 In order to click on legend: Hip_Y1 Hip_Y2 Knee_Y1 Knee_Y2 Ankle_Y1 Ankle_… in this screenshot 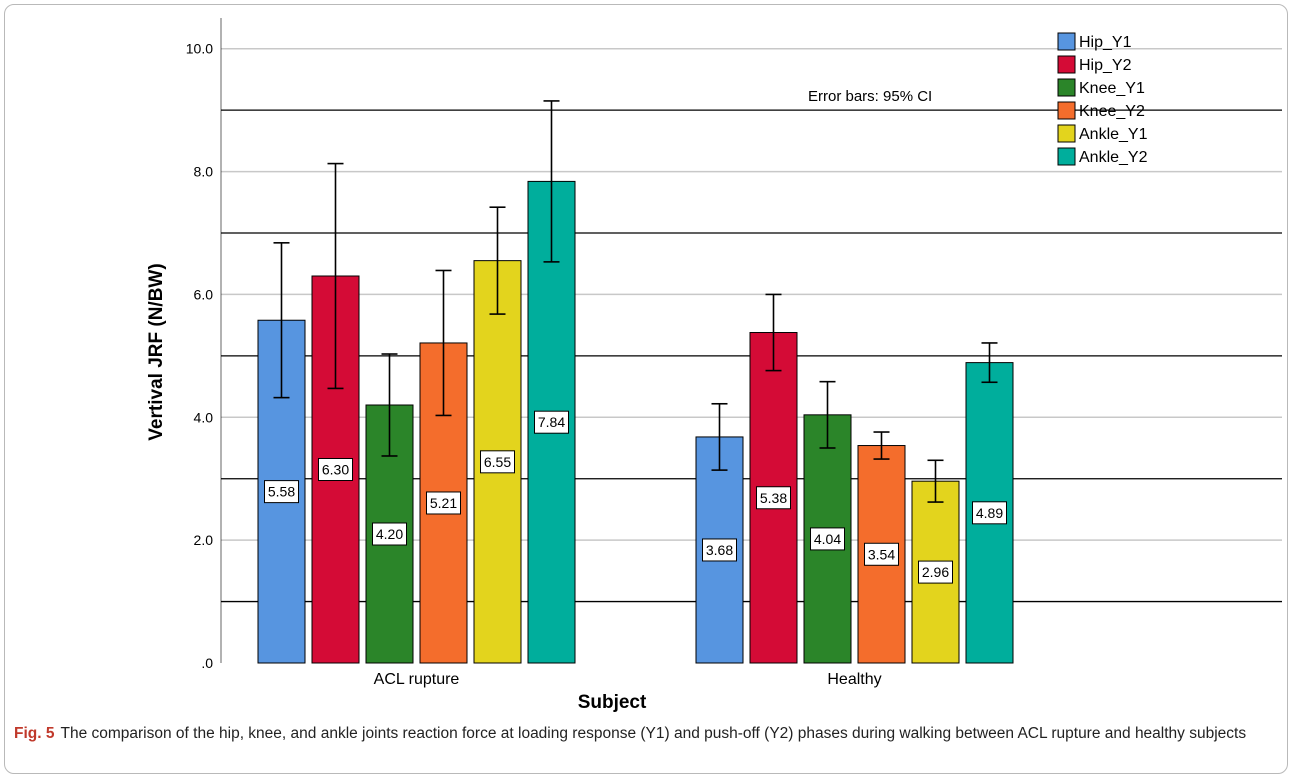, I will do `click(1102, 99)`.